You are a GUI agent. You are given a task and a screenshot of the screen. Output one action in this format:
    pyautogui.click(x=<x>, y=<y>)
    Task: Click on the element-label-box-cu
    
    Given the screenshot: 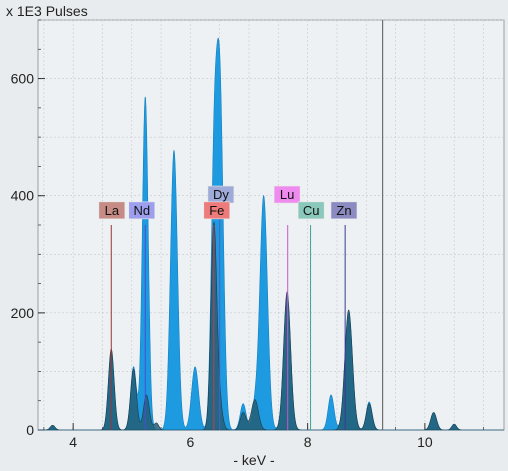 What is the action you would take?
    pyautogui.click(x=311, y=210)
    